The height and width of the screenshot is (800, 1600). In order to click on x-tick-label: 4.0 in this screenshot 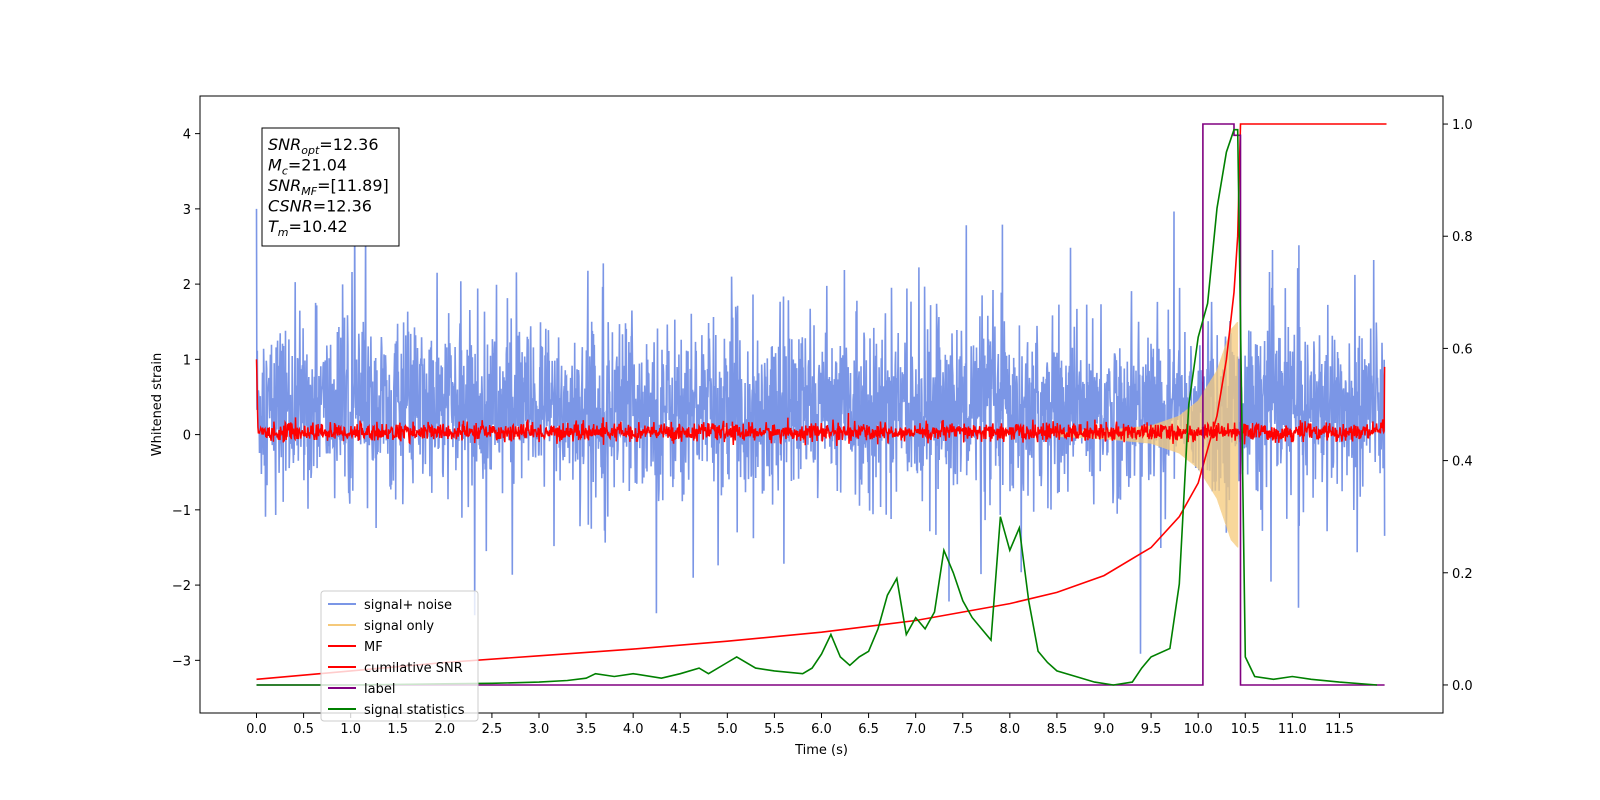, I will do `click(633, 729)`.